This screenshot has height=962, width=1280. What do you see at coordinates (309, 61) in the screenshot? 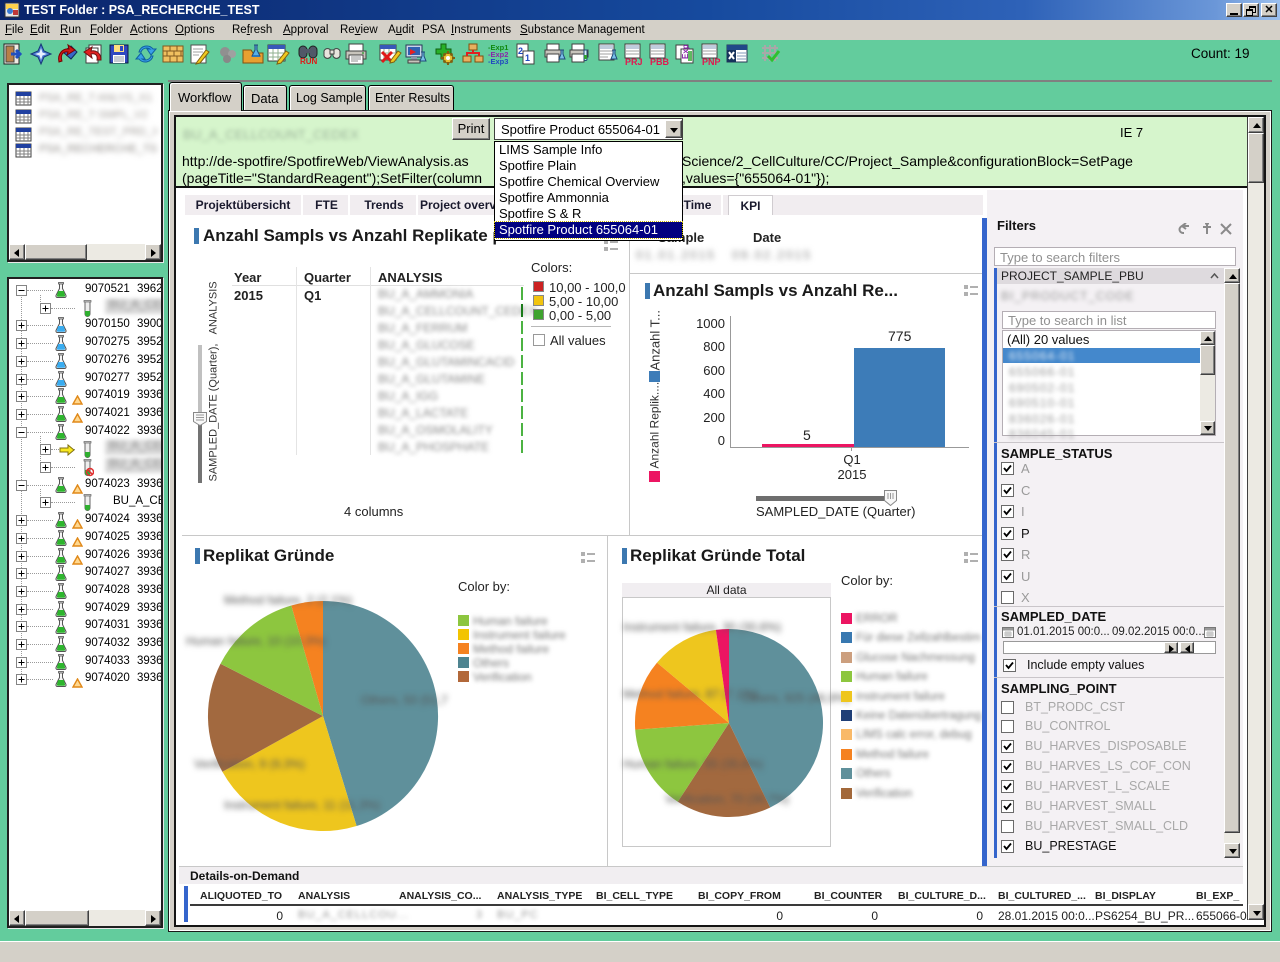
I see `svg-text: RUN` at bounding box center [309, 61].